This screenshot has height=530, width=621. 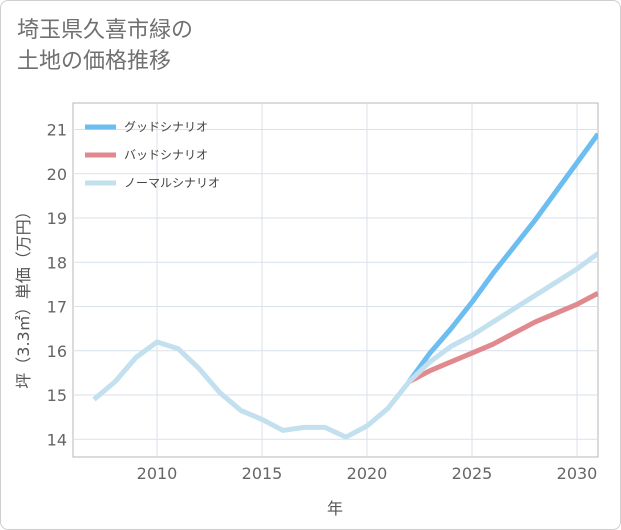 I want to click on y-tick-label: 21, so click(x=57, y=130).